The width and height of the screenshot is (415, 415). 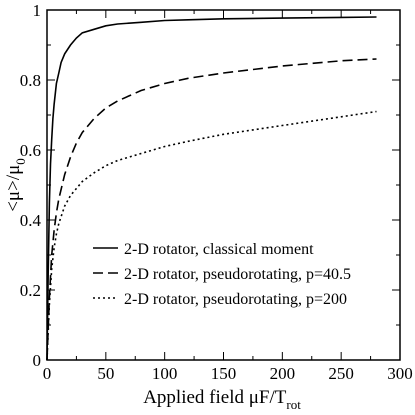 What do you see at coordinates (30, 150) in the screenshot?
I see `y-tick-label: 0.6` at bounding box center [30, 150].